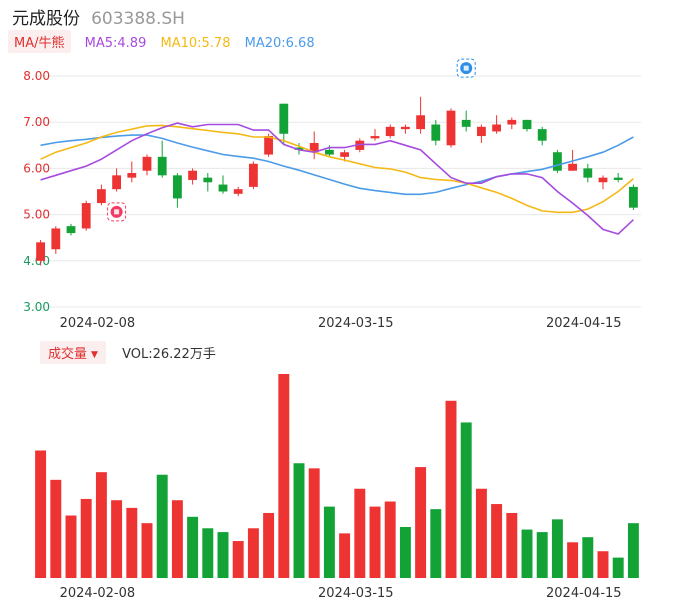 The height and width of the screenshot is (606, 686). I want to click on y-tick-label: 5.00, so click(36, 215).